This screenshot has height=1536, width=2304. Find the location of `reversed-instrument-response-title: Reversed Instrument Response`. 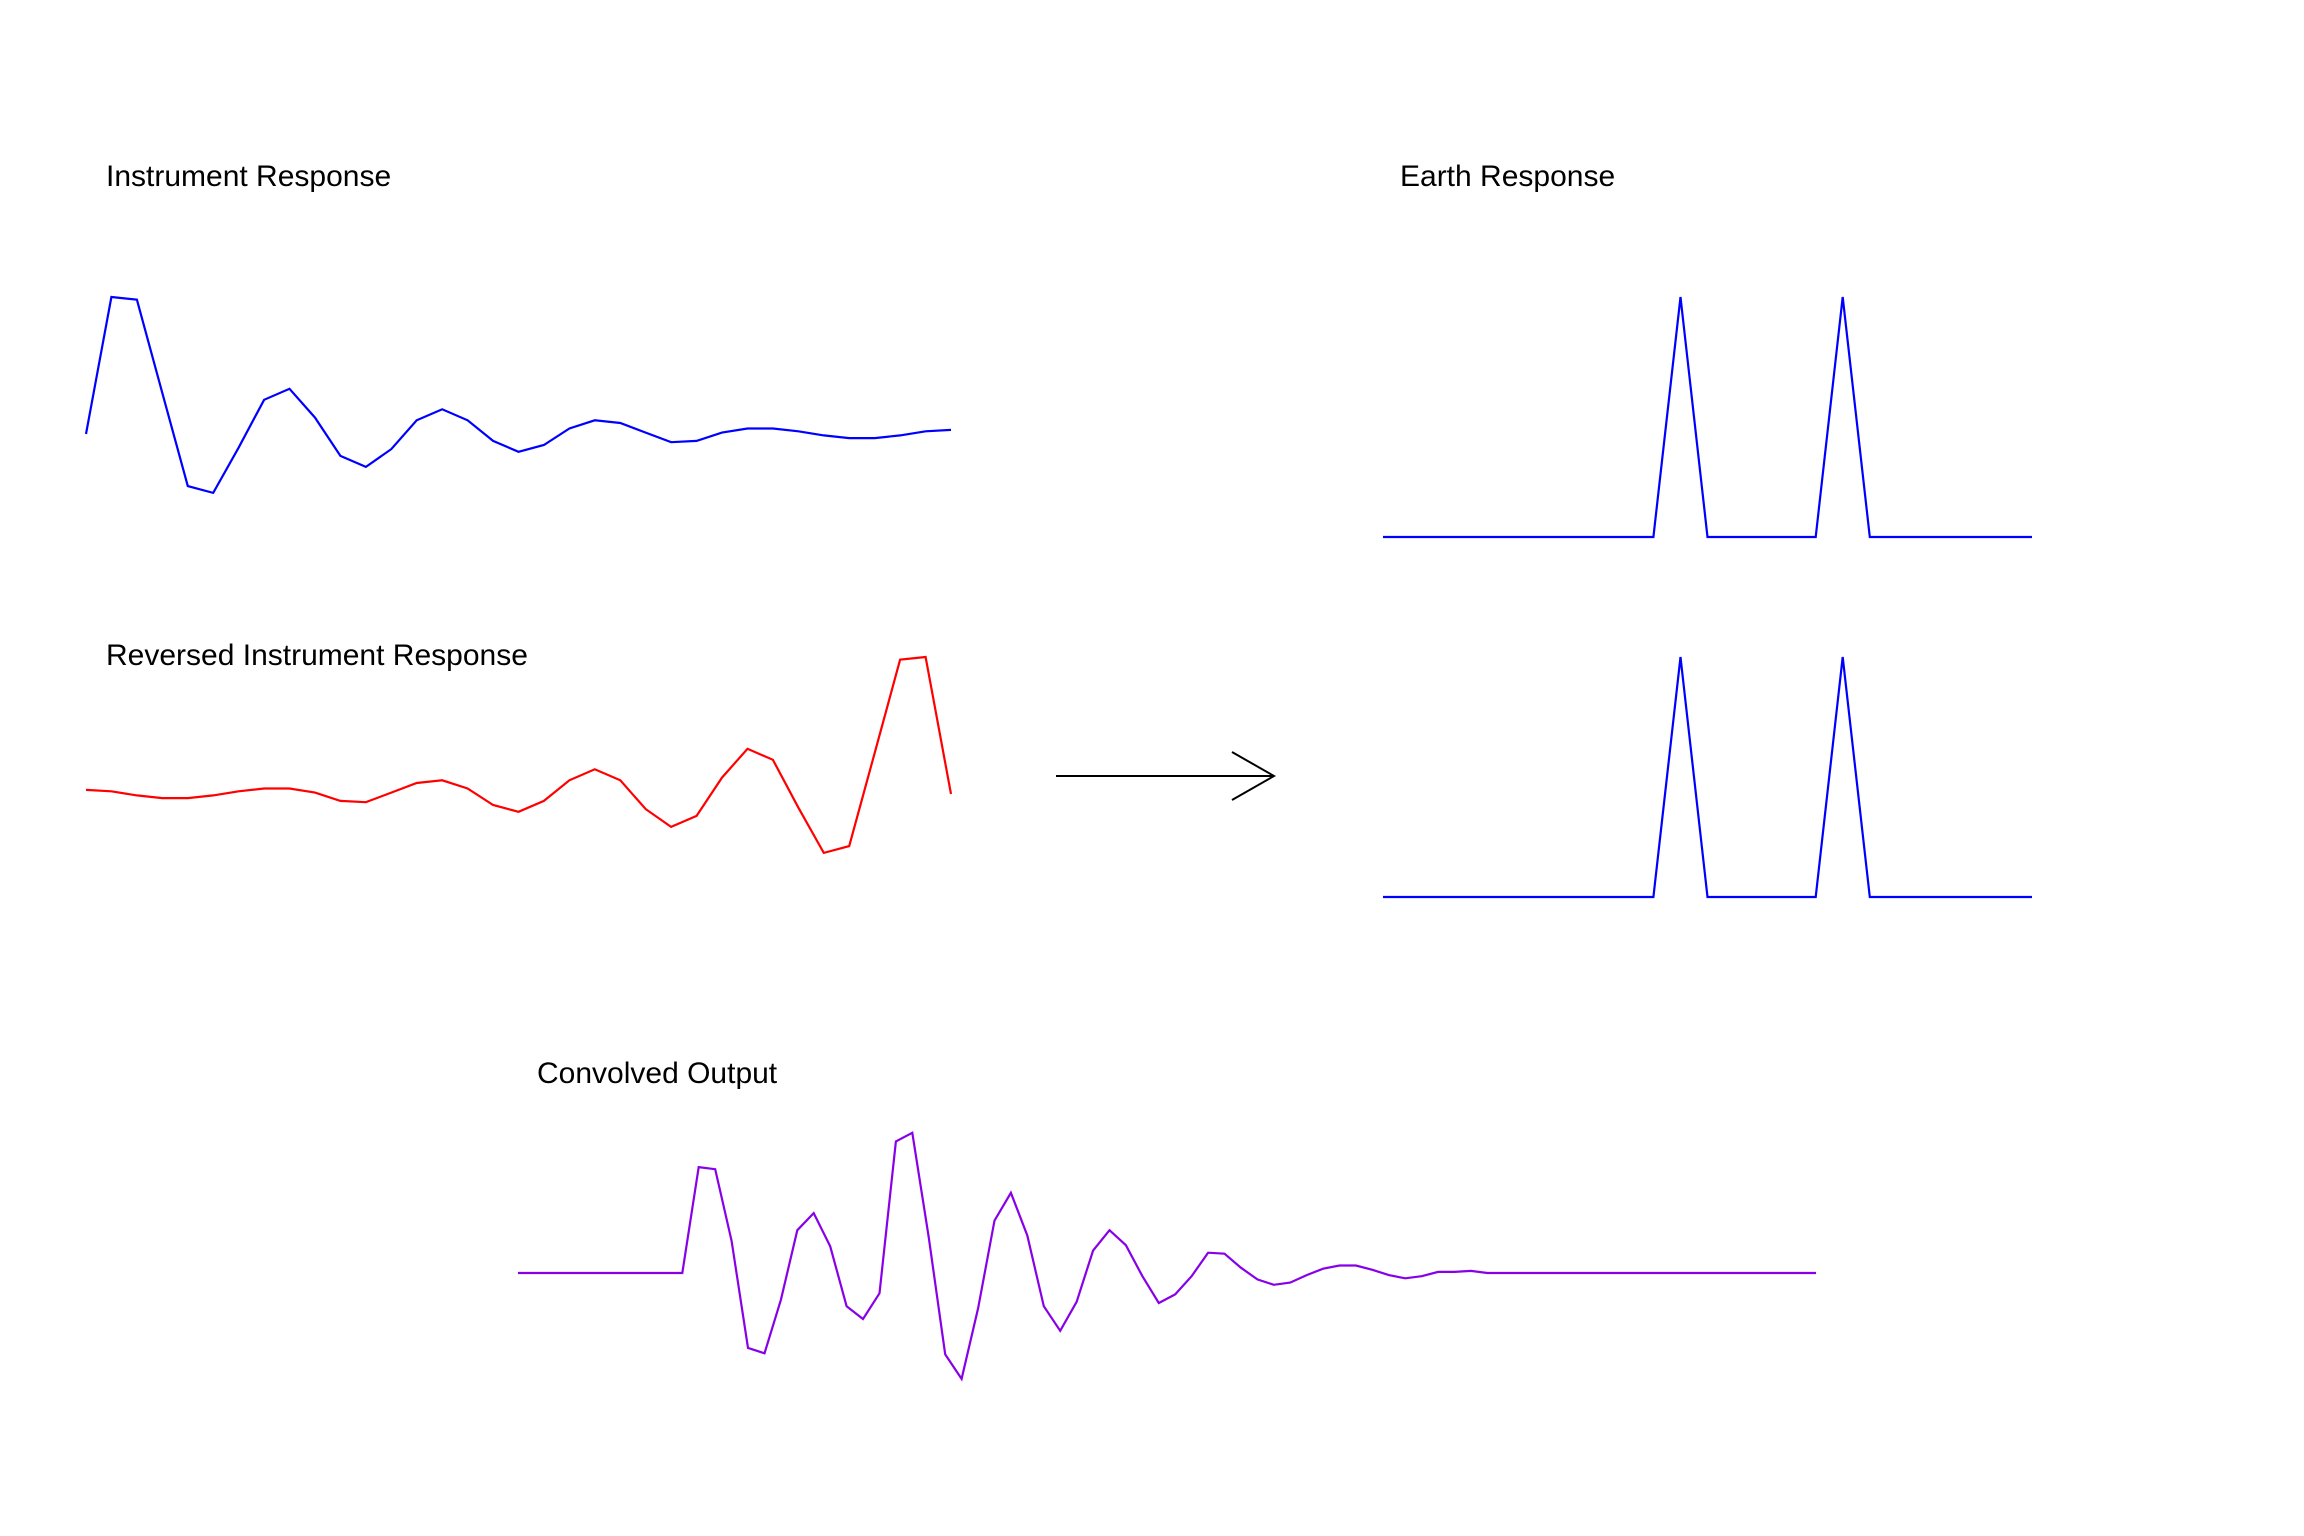

reversed-instrument-response-title: Reversed Instrument Response is located at coordinates (317, 655).